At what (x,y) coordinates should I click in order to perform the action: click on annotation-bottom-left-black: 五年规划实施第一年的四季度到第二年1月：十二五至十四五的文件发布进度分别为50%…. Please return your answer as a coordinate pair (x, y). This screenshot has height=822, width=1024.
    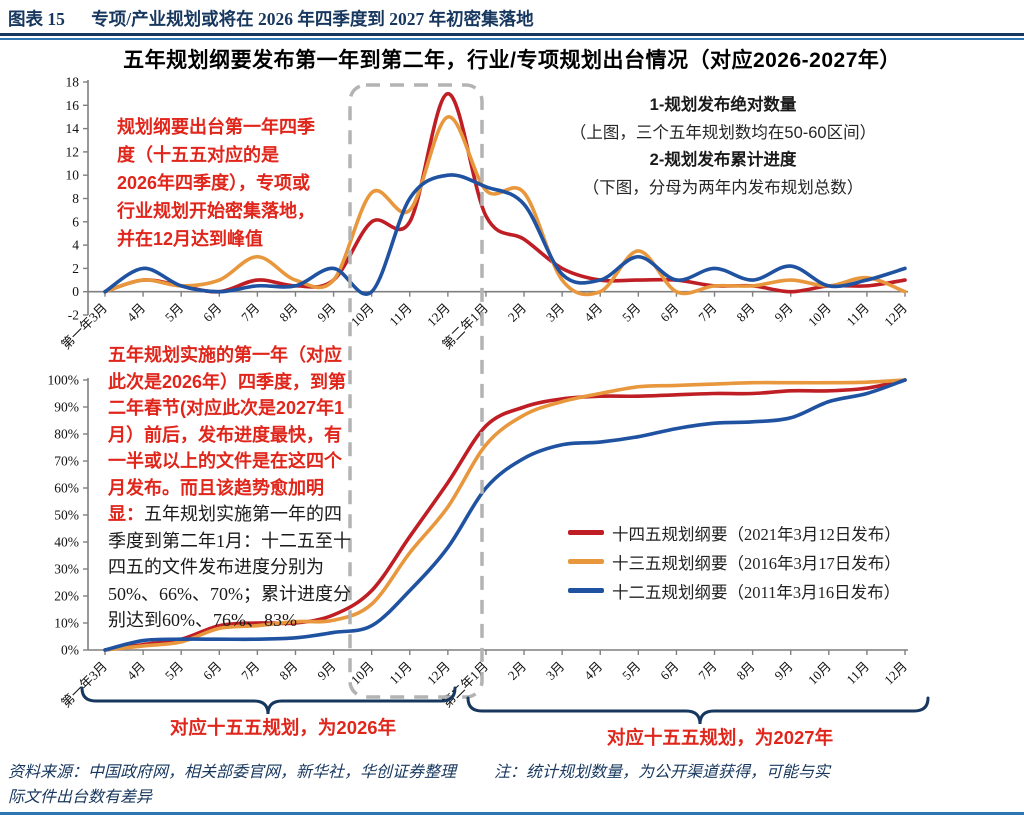
    Looking at the image, I should click on (229, 567).